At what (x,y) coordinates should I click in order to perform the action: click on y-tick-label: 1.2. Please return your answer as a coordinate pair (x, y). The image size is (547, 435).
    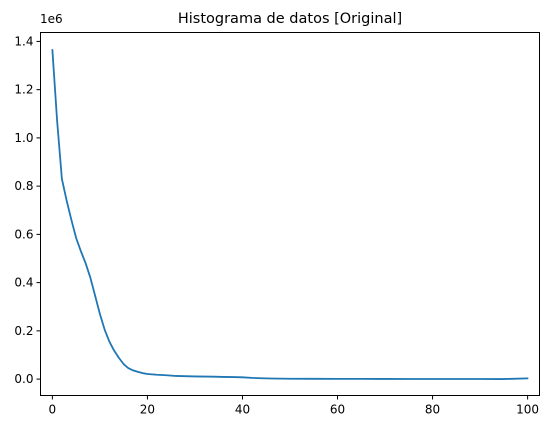
    Looking at the image, I should click on (23, 90).